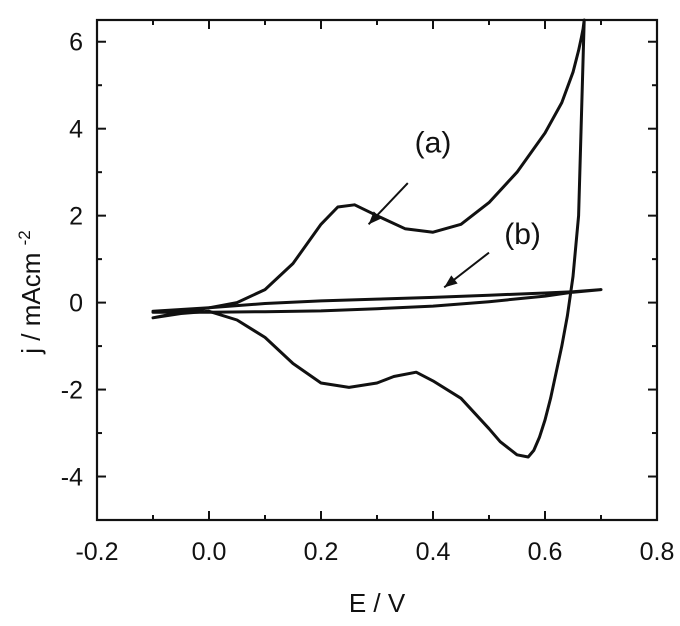 The width and height of the screenshot is (680, 626). What do you see at coordinates (545, 552) in the screenshot?
I see `x-tick-label: 0.6` at bounding box center [545, 552].